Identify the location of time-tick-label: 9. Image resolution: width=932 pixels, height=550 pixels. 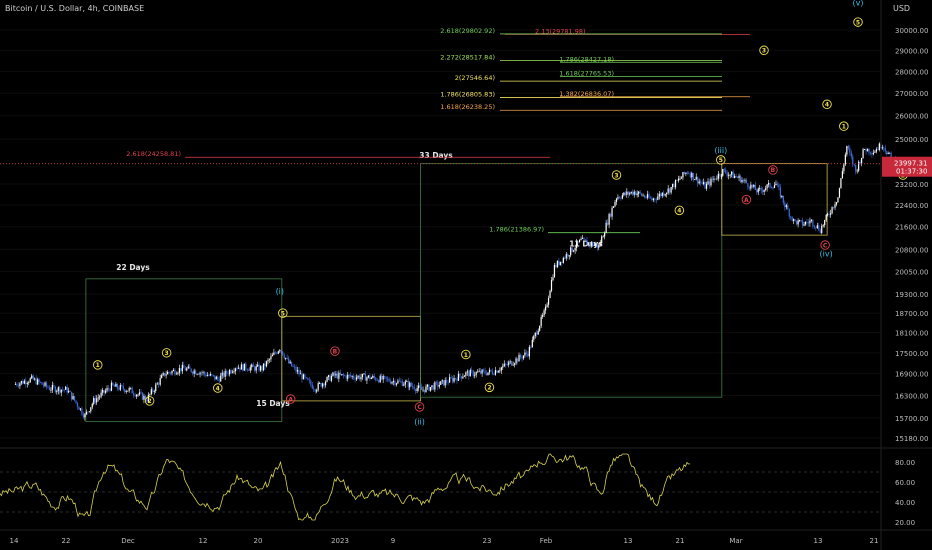
(393, 541).